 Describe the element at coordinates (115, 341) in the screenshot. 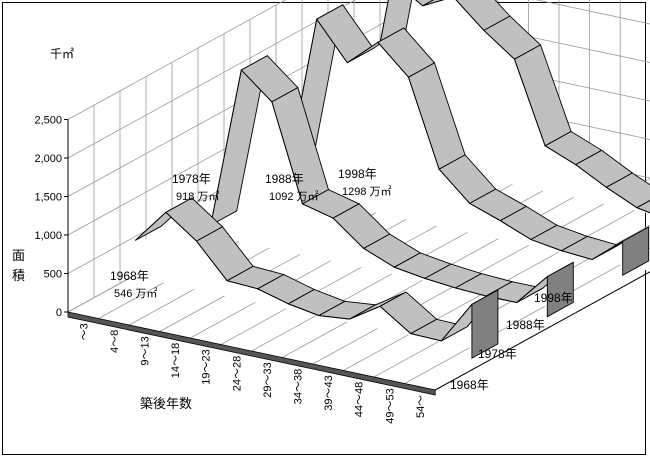

I see `x-tick-label: 4～8` at that location.